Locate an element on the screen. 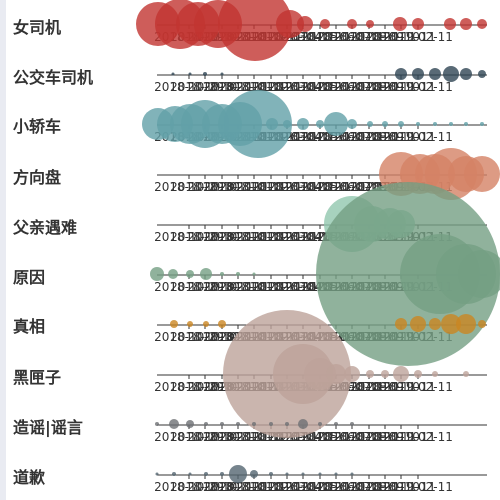 The image size is (500, 500). row-label: 父亲遇难 is located at coordinates (45, 227).